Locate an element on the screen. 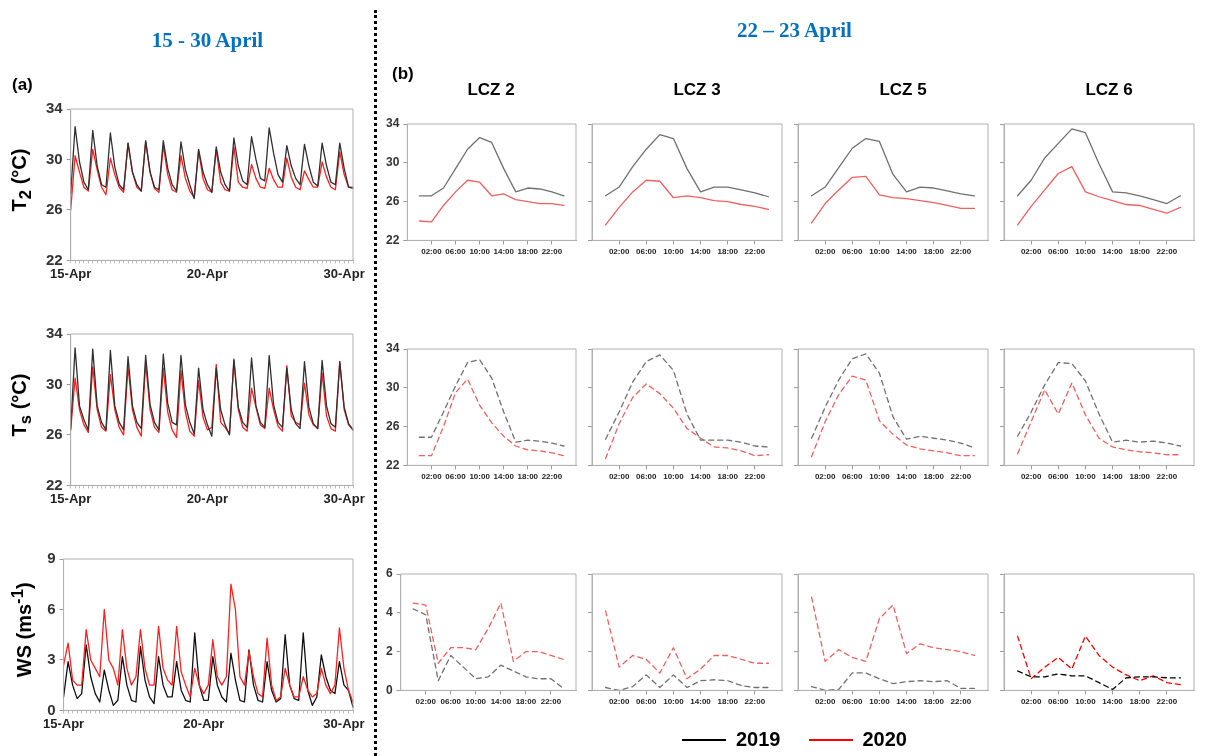 The height and width of the screenshot is (756, 1209). chart-title: LCZ 2 is located at coordinates (491, 89).